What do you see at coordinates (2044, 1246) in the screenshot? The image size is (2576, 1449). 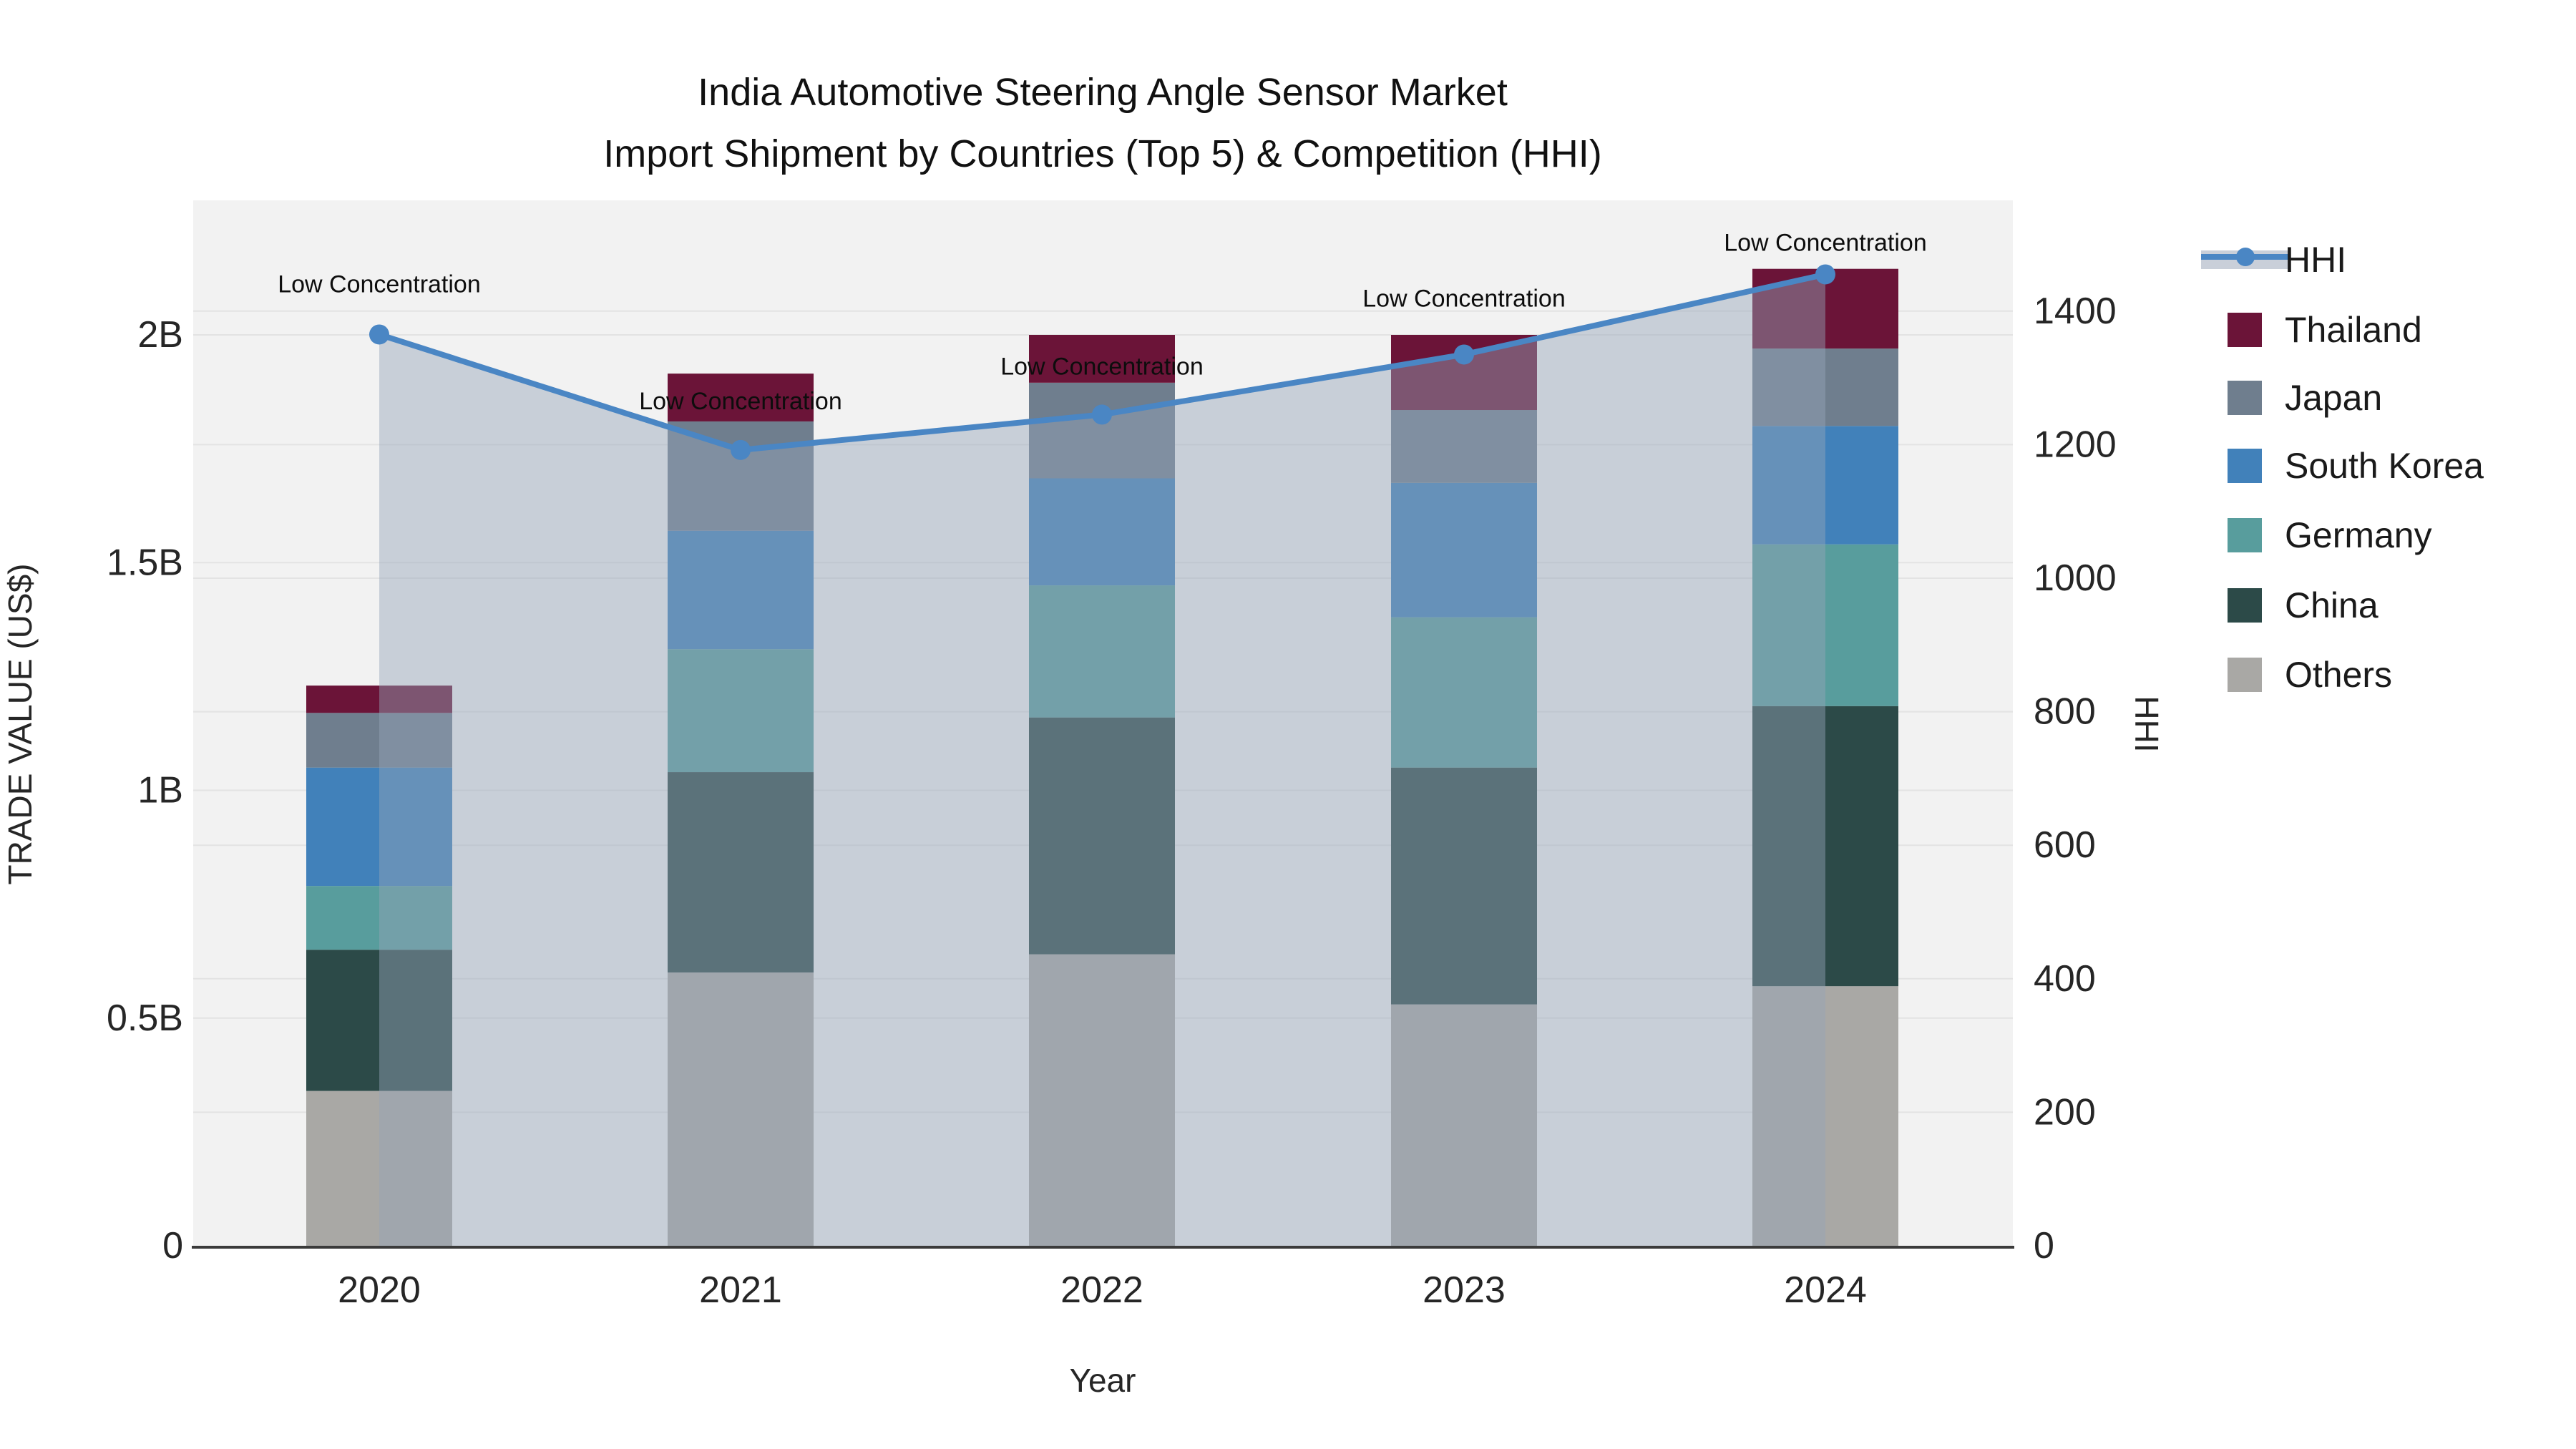 I see `y-right-tick-0: 0` at bounding box center [2044, 1246].